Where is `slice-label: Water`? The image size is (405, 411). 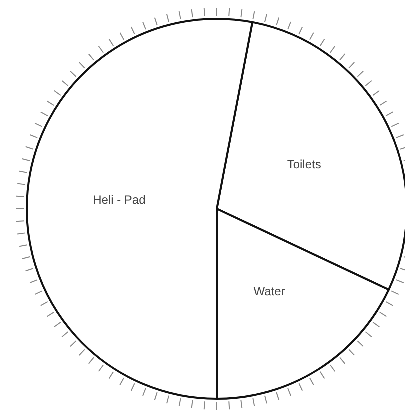 slice-label: Water is located at coordinates (270, 291).